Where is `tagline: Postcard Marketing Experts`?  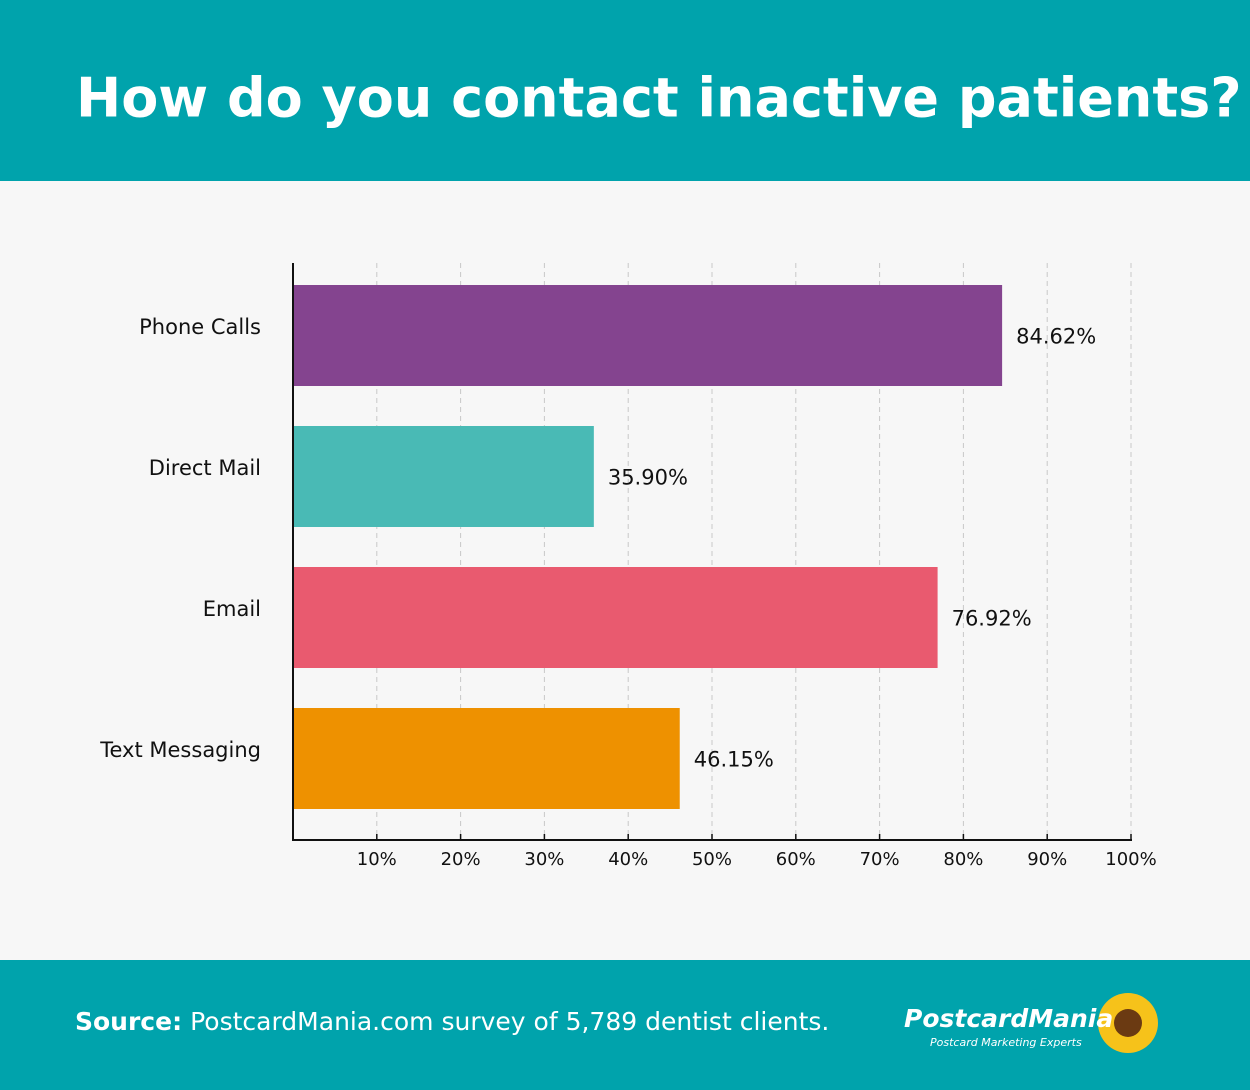 tagline: Postcard Marketing Experts is located at coordinates (1006, 1042).